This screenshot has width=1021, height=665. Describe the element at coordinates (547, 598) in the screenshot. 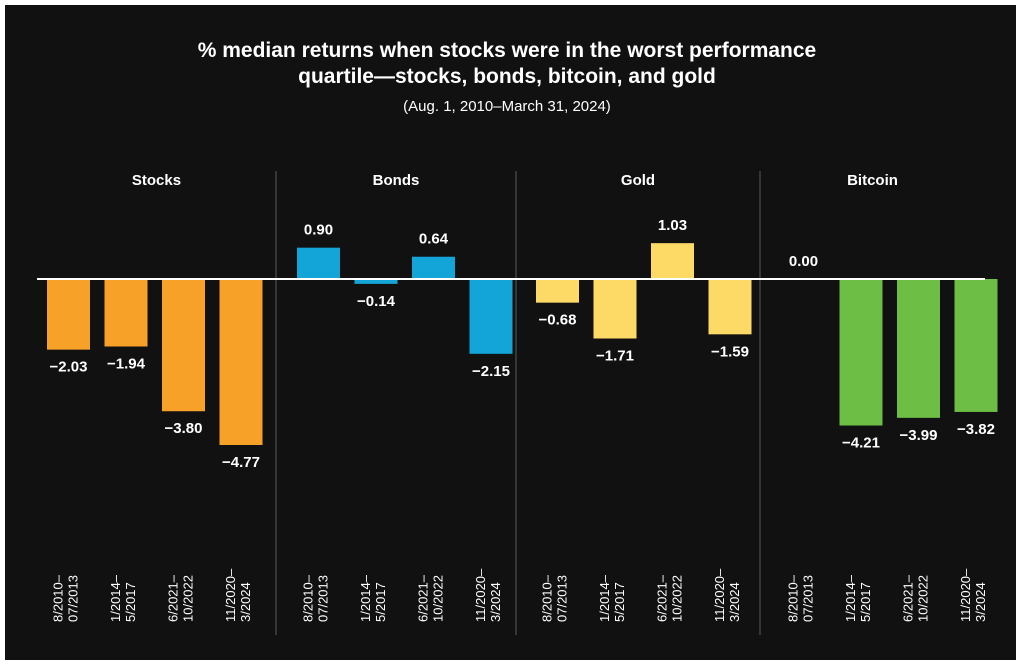

I see `tick-label-gold-1-line-1: 8/2010–` at that location.